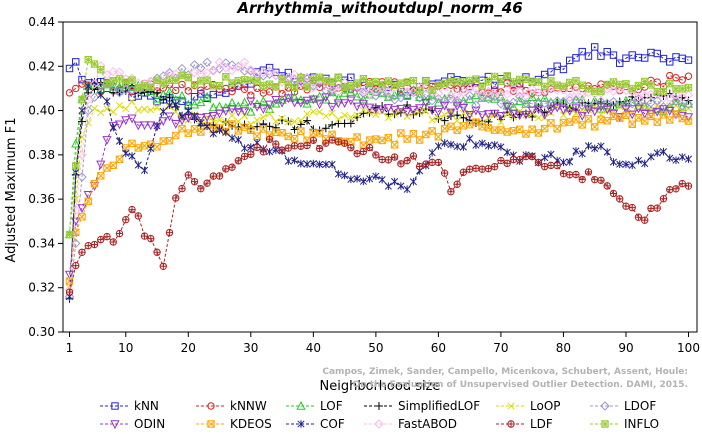  Describe the element at coordinates (251, 424) in the screenshot. I see `legend-label-kdeos: KDEOS` at that location.